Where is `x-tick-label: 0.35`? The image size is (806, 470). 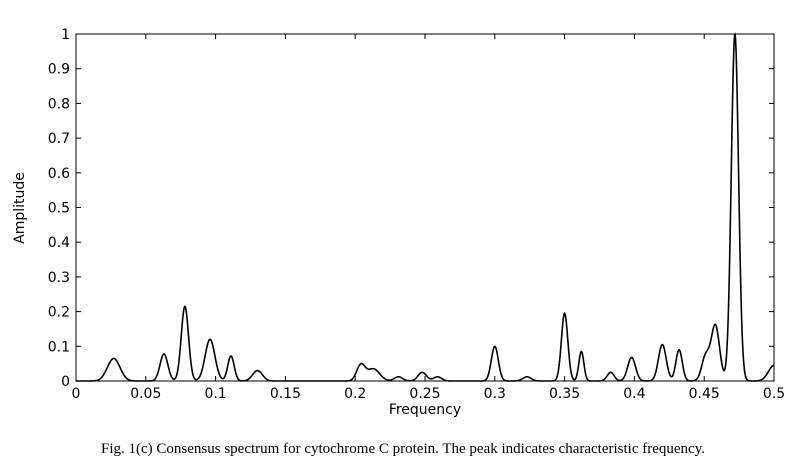 x-tick-label: 0.35 is located at coordinates (564, 394).